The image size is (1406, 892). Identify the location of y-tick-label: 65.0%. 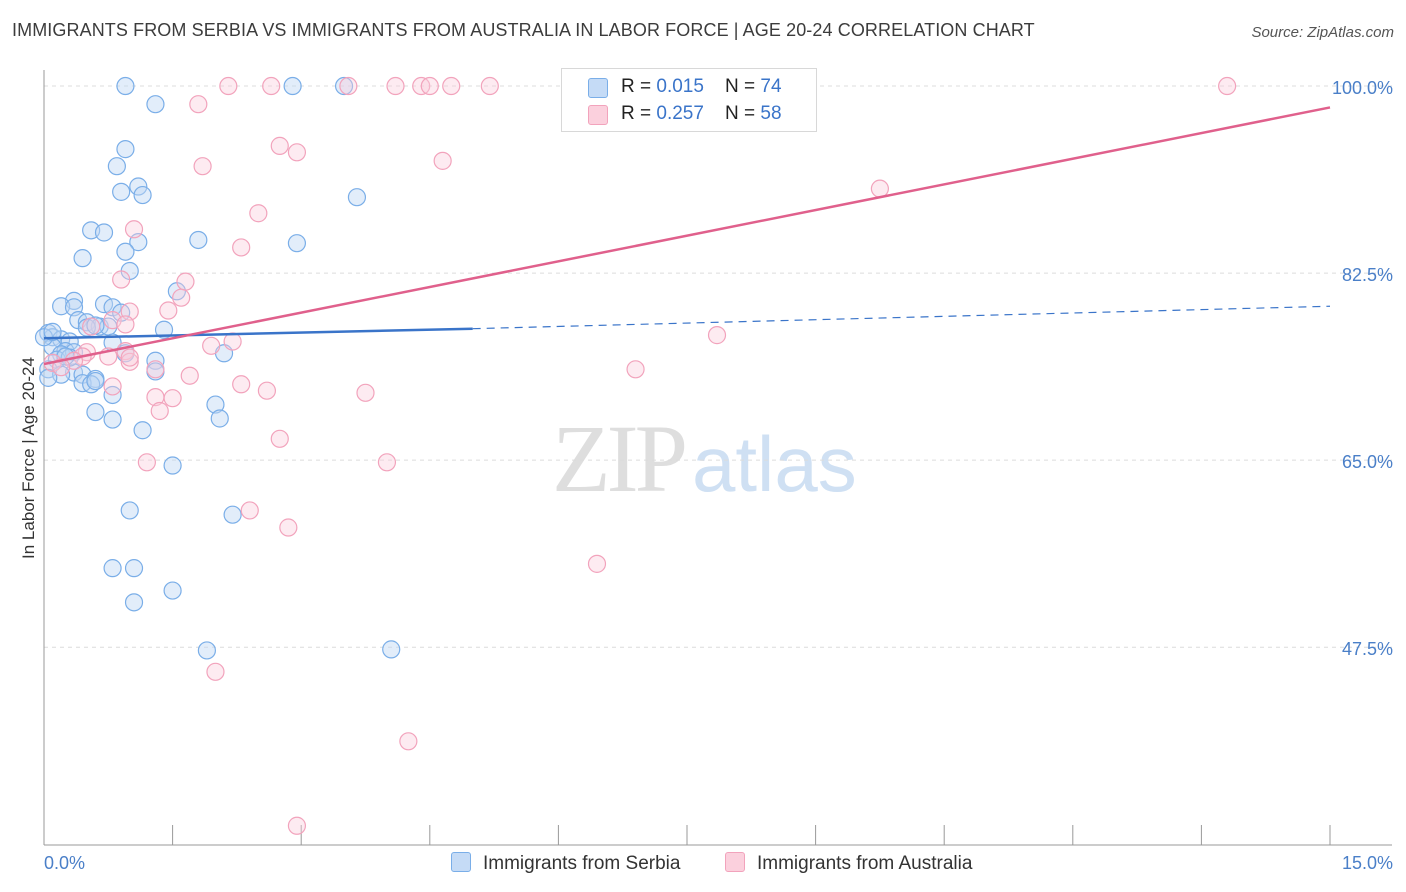
(1367, 462).